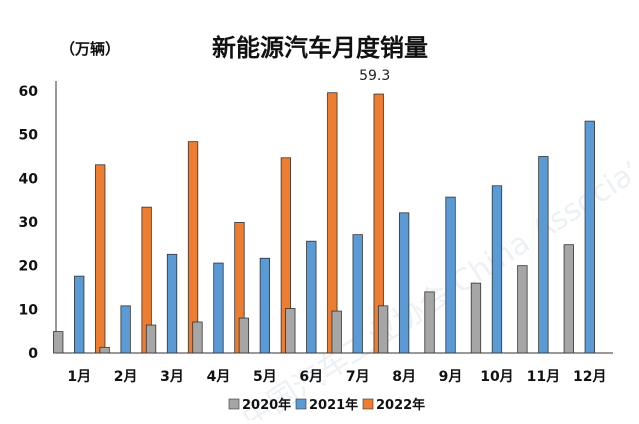 This screenshot has height=424, width=639. Describe the element at coordinates (29, 179) in the screenshot. I see `y-tick-label: 40` at that location.